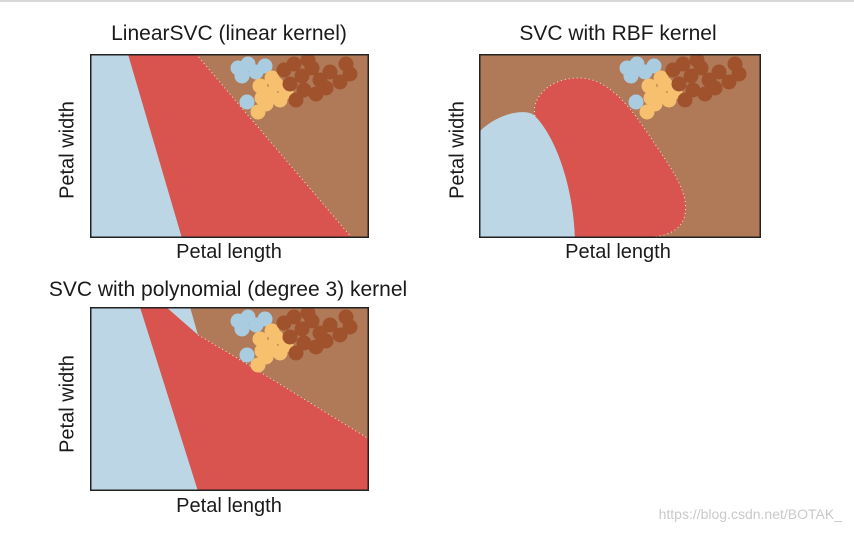 The height and width of the screenshot is (536, 854). What do you see at coordinates (750, 514) in the screenshot?
I see `watermark: https://blog.csdn.net/BOTAK_` at bounding box center [750, 514].